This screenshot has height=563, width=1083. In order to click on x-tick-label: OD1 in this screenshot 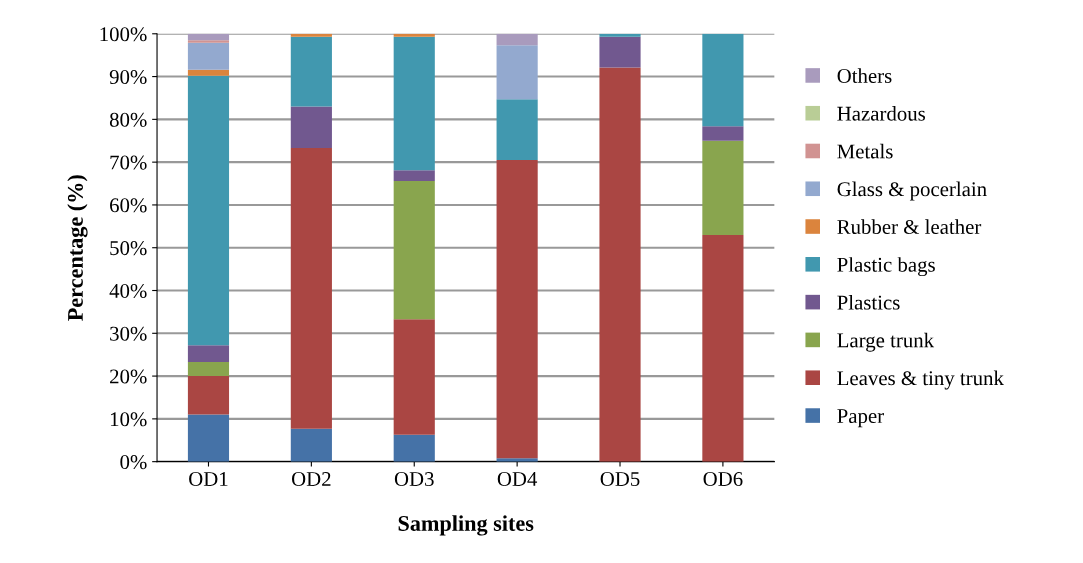, I will do `click(208, 479)`.